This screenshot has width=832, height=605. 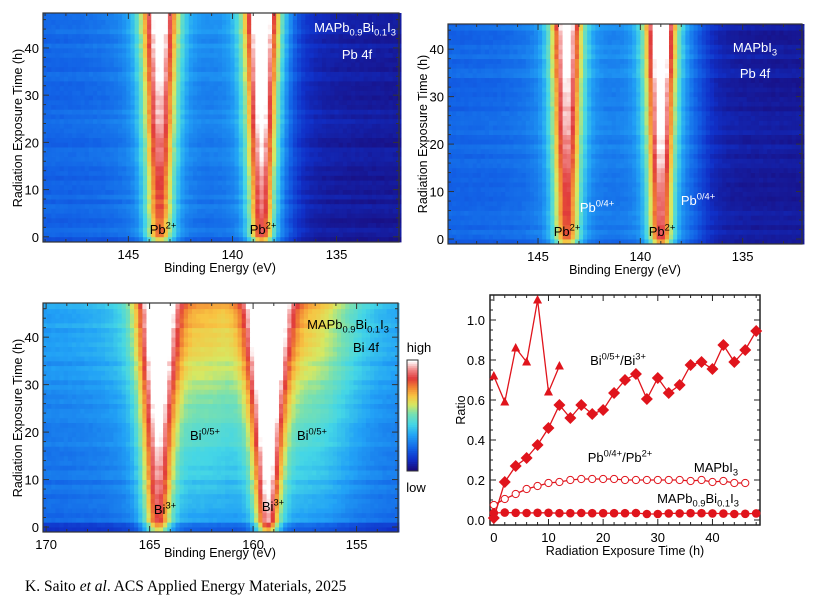 What do you see at coordinates (129, 254) in the screenshot?
I see `x-tick-label: 145` at bounding box center [129, 254].